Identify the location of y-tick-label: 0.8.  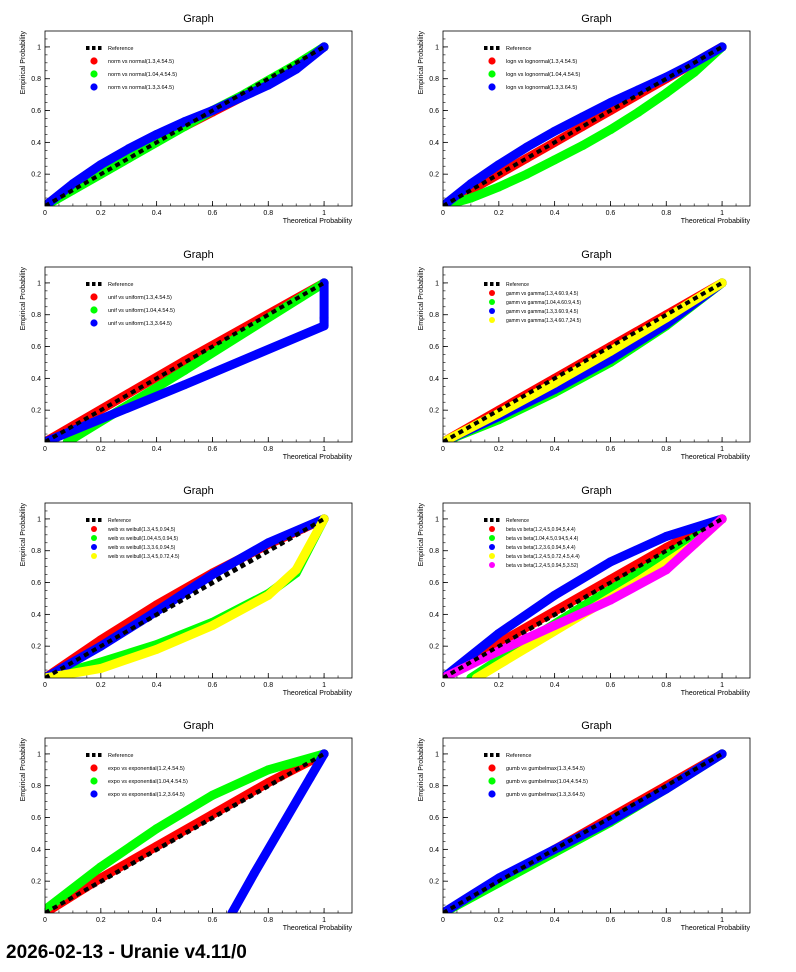
(434, 79).